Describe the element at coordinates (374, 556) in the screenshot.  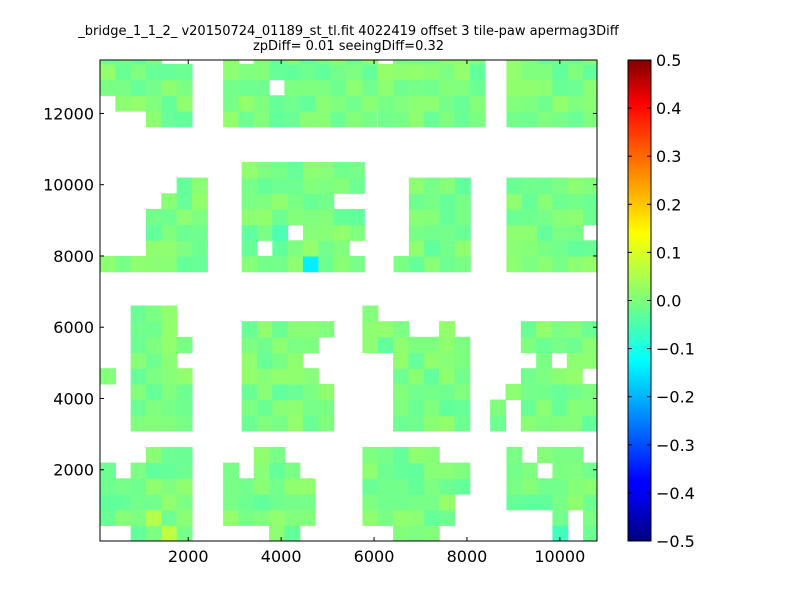
I see `x-tick-label: 6000` at that location.